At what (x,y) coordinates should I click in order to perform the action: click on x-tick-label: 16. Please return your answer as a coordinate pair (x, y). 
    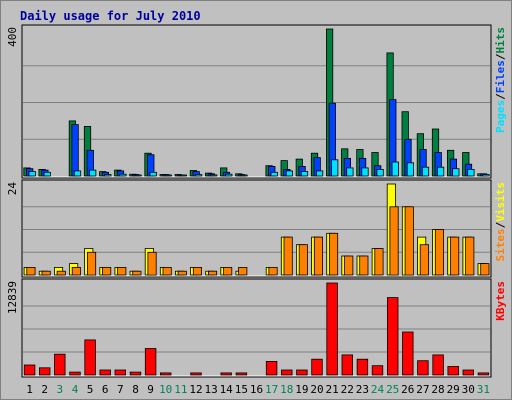
    Looking at the image, I should click on (256, 389).